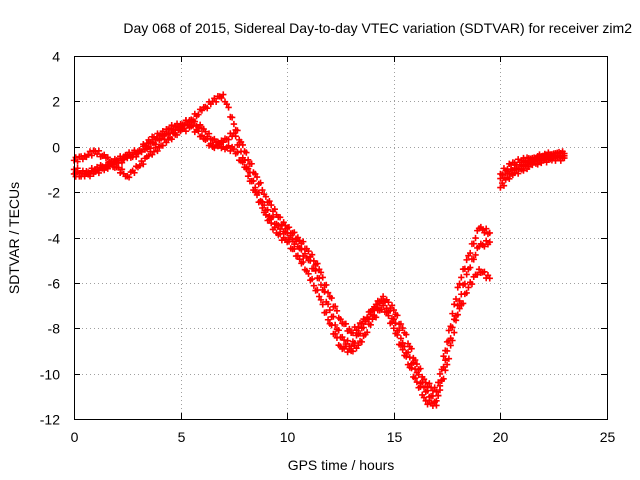 The height and width of the screenshot is (480, 640). What do you see at coordinates (341, 465) in the screenshot?
I see `x-axis-label: GPS time / hours` at bounding box center [341, 465].